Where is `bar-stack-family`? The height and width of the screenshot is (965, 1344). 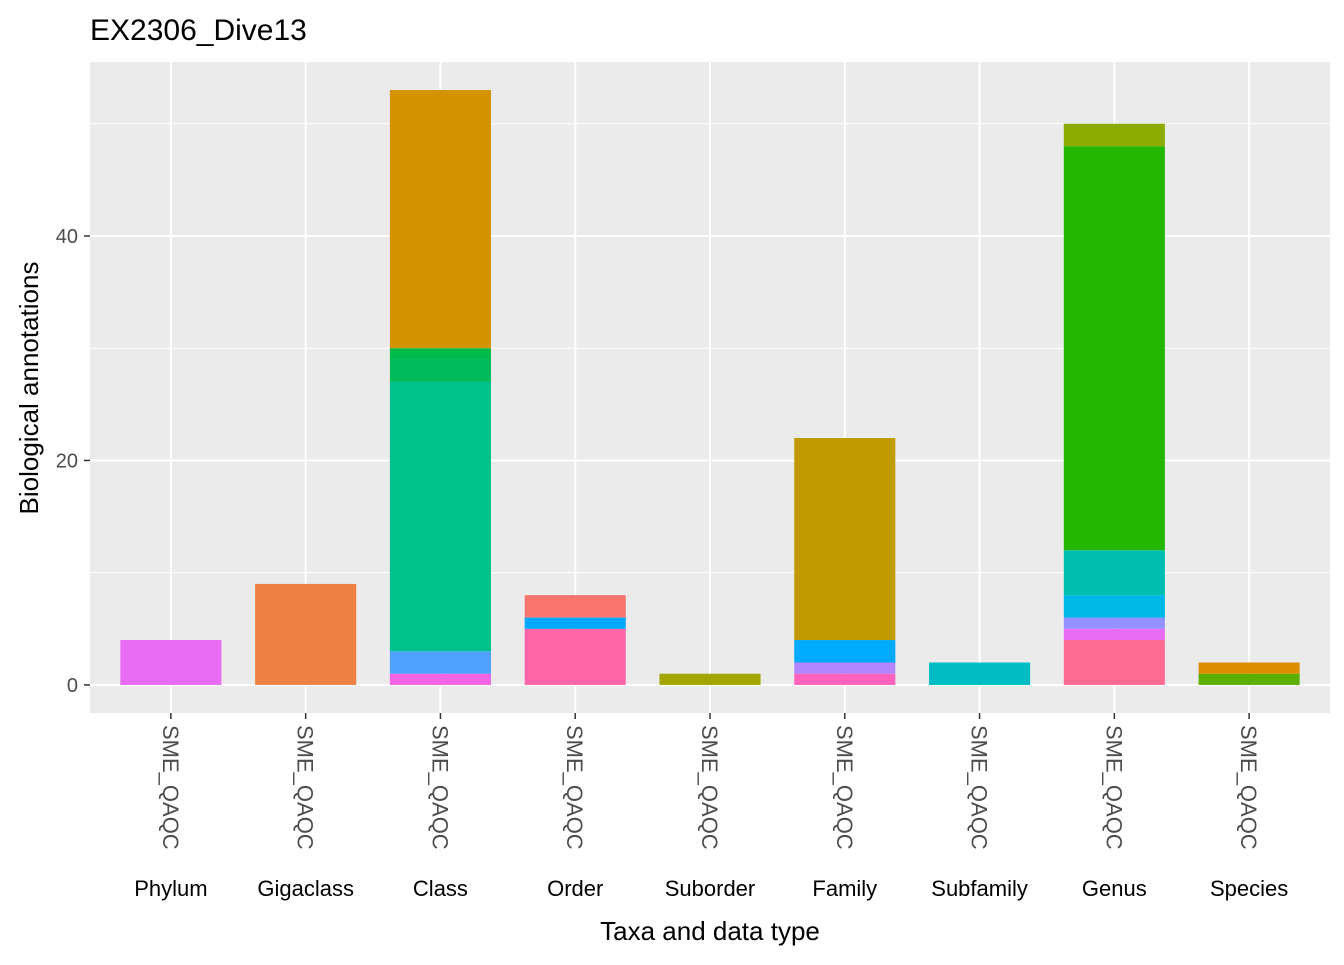 bar-stack-family is located at coordinates (845, 561).